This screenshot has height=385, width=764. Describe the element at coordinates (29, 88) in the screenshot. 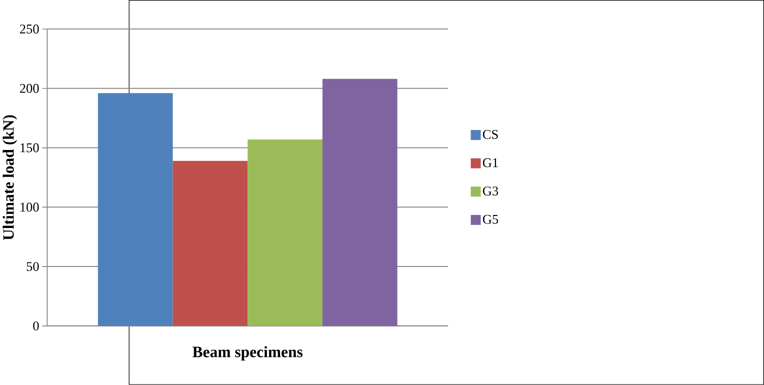

I see `y-tick-label: 200` at that location.